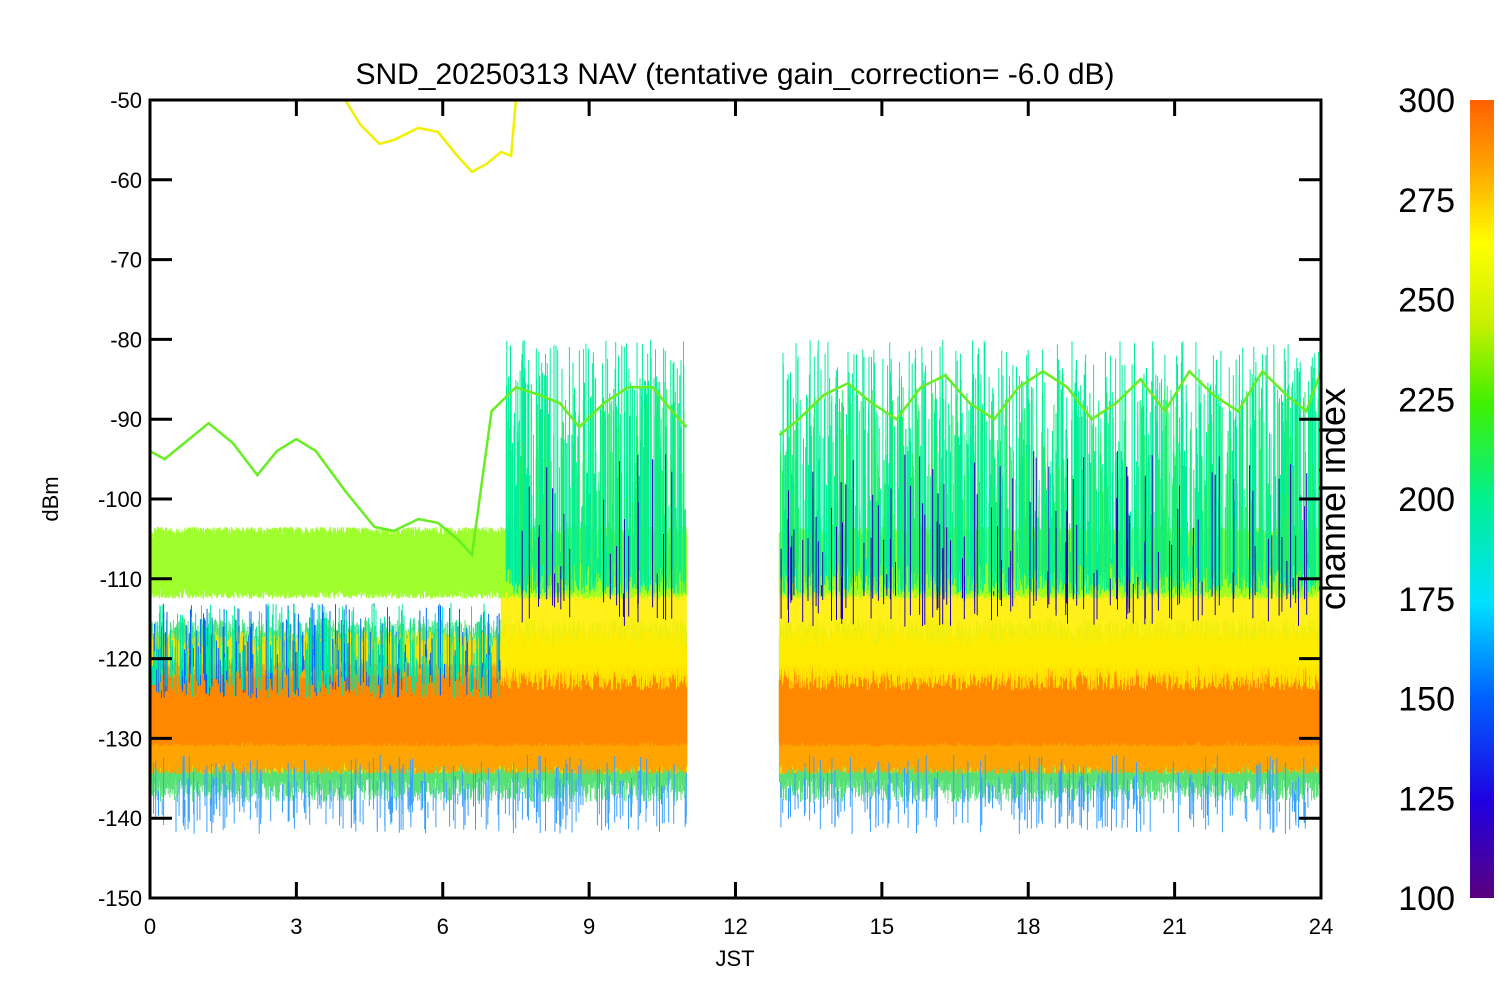  Describe the element at coordinates (1426, 700) in the screenshot. I see `colorbar-tick-label: 150` at that location.